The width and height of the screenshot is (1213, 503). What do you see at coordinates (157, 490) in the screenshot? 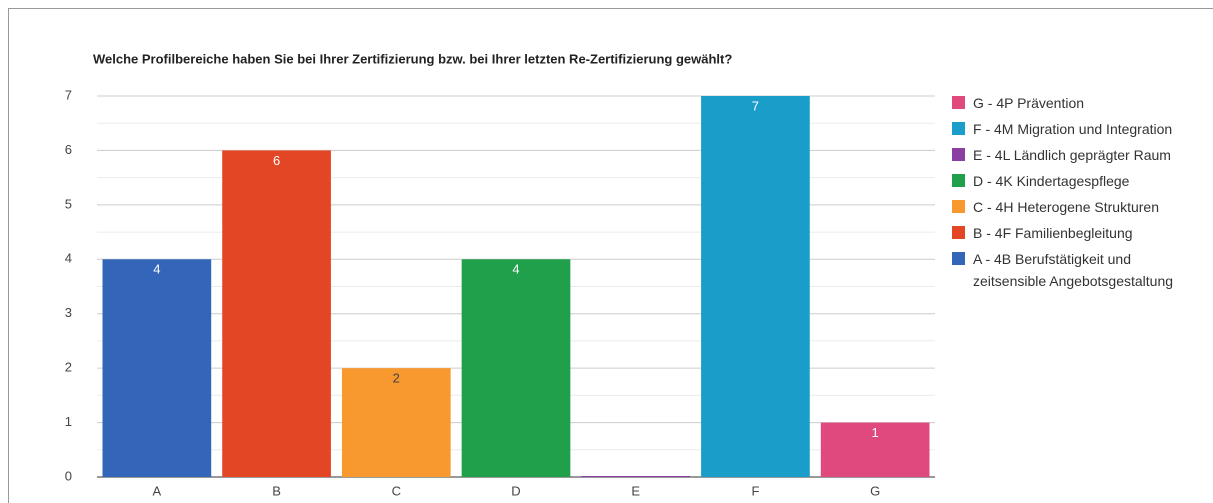
I see `x-tick-label: A` at bounding box center [157, 490].